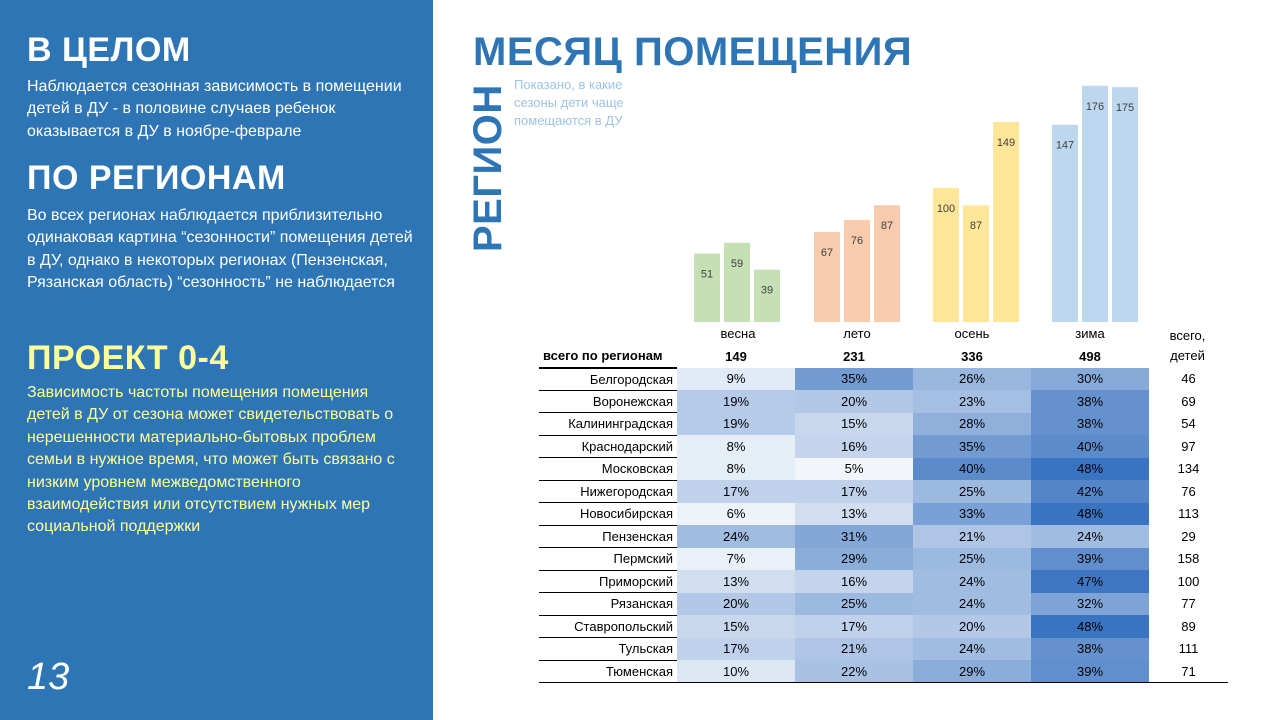 This screenshot has height=720, width=1280. Describe the element at coordinates (608, 514) in the screenshot. I see `region-name: Новосибирская` at that location.